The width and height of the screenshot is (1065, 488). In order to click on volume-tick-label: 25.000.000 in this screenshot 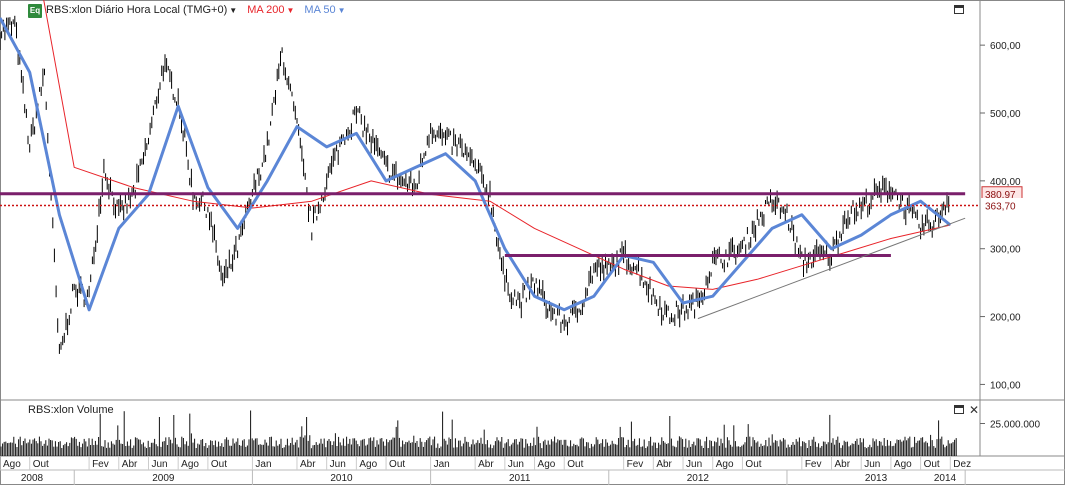, I will do `click(1015, 425)`.